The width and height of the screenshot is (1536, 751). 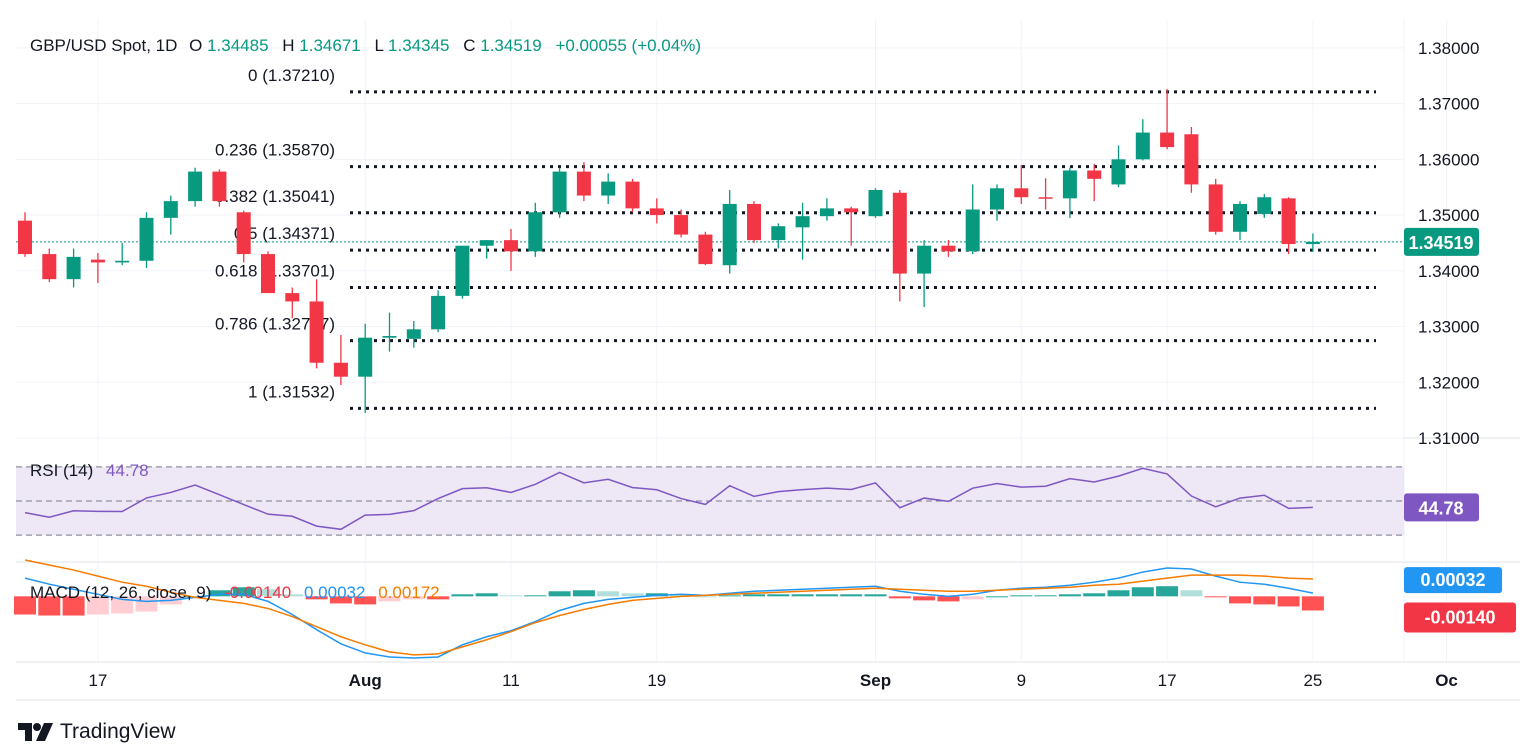 I want to click on fib-level-label: 0.5 (1.34371), so click(x=284, y=233).